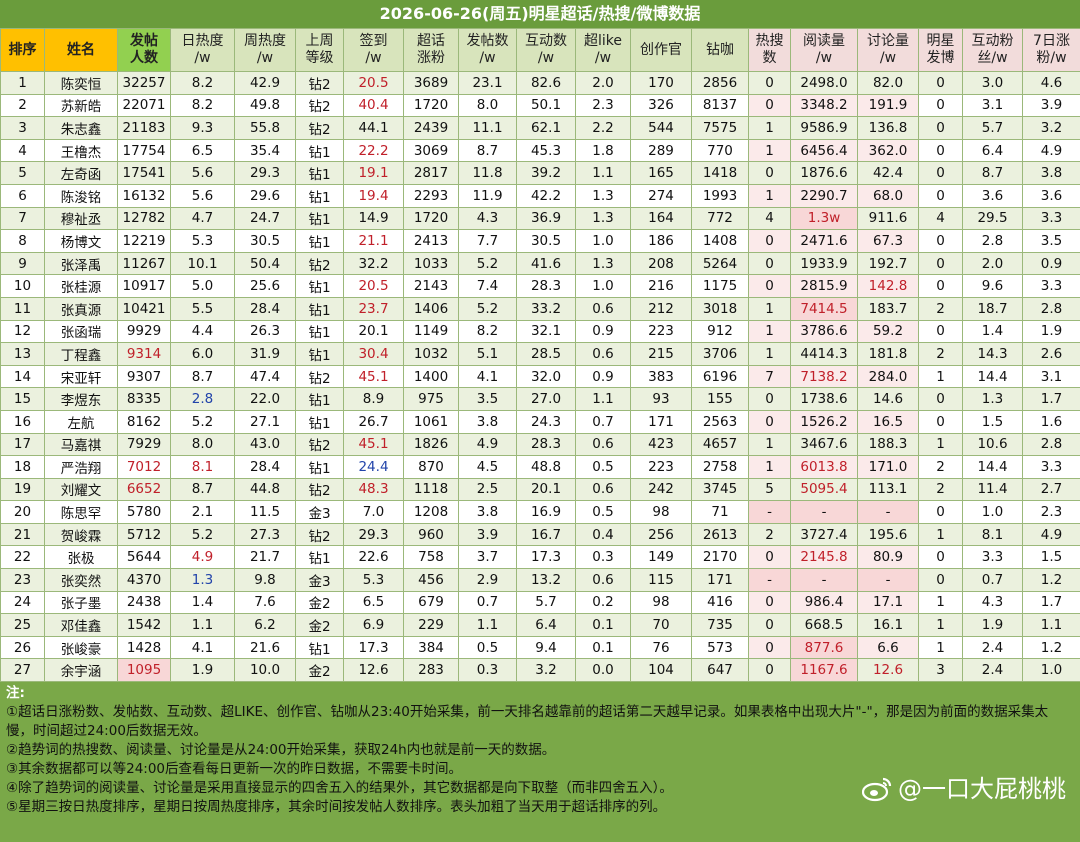 The width and height of the screenshot is (1080, 842). I want to click on table-cell: 3786.6, so click(824, 331).